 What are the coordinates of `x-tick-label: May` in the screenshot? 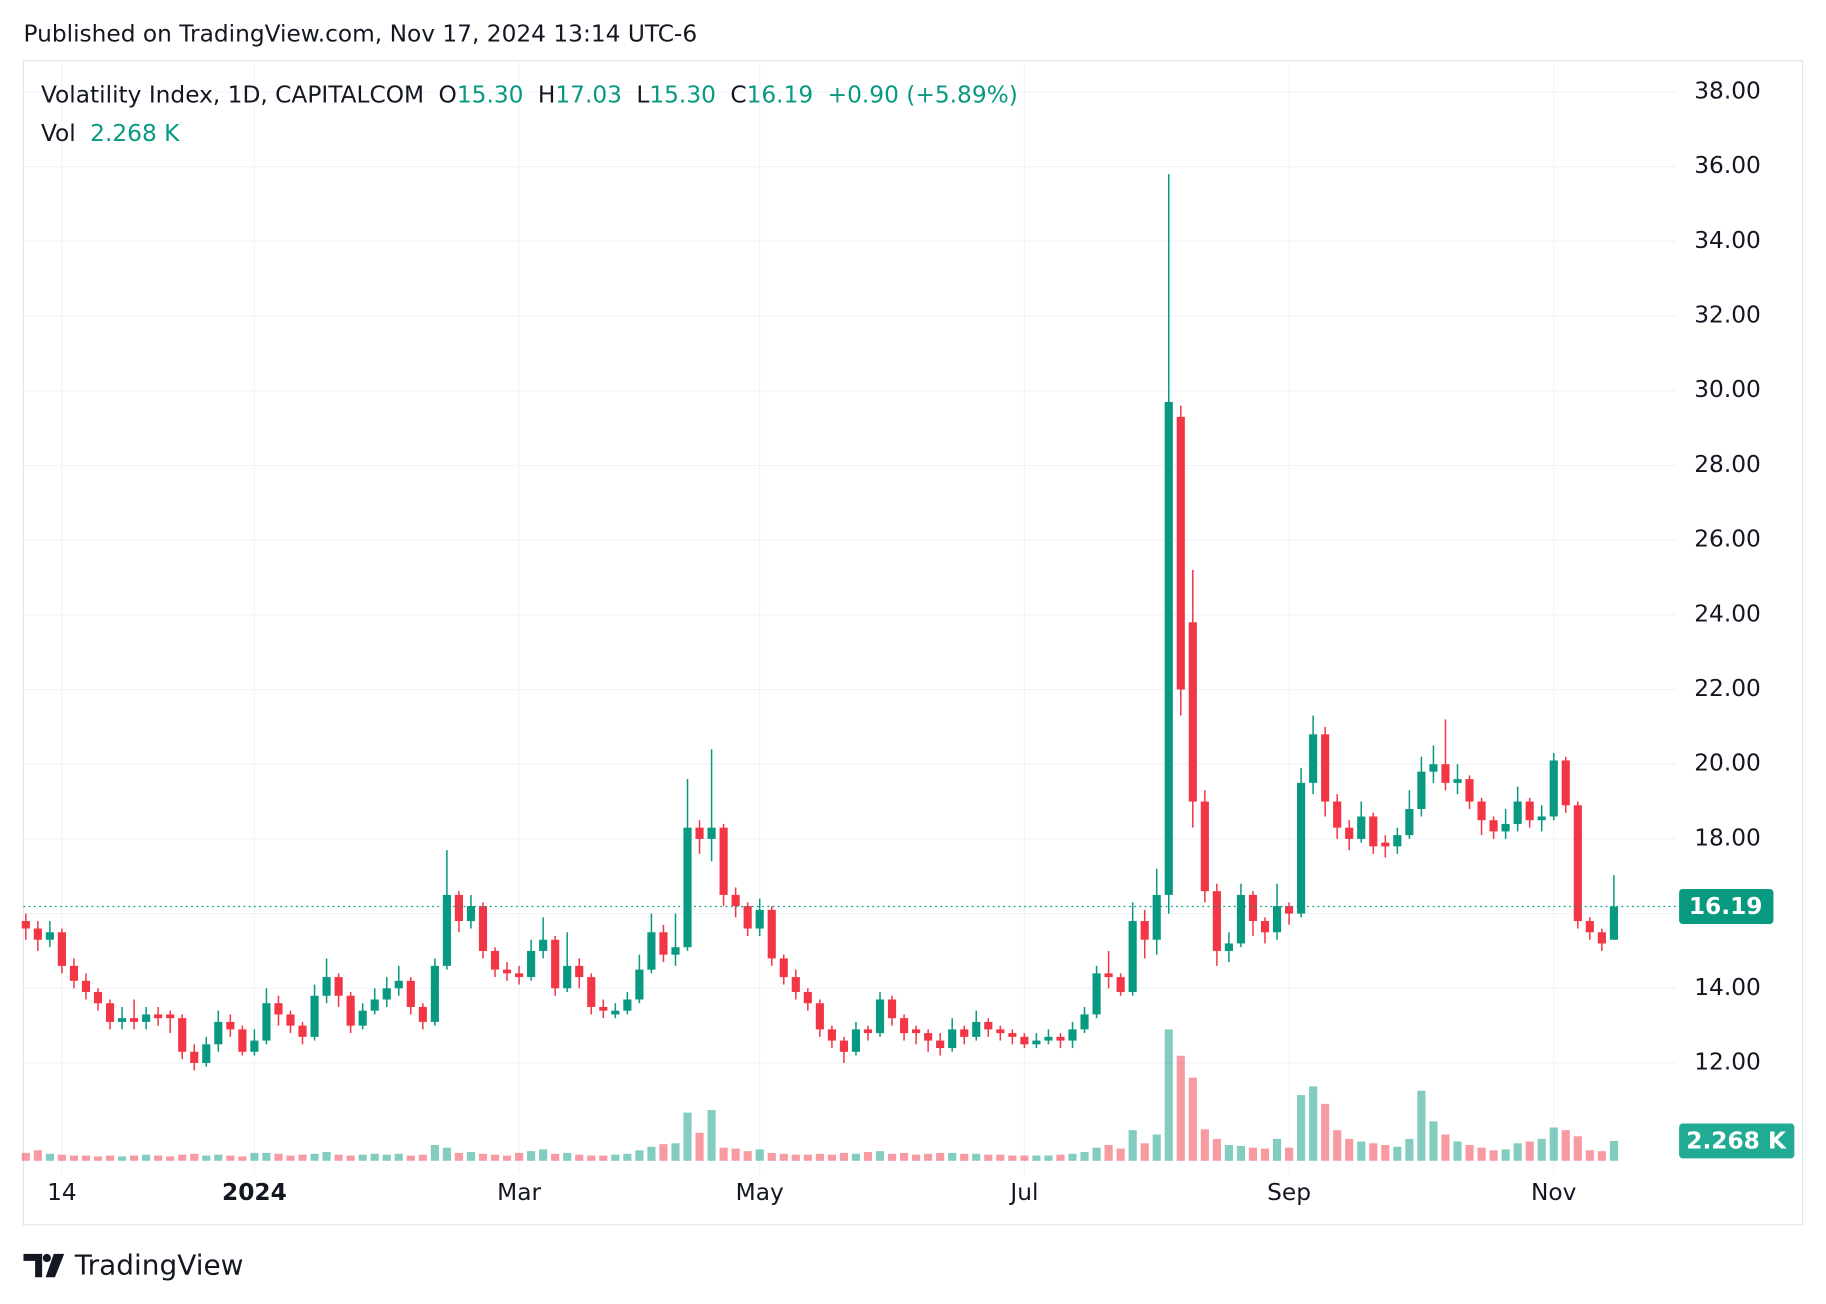 It's located at (760, 1192).